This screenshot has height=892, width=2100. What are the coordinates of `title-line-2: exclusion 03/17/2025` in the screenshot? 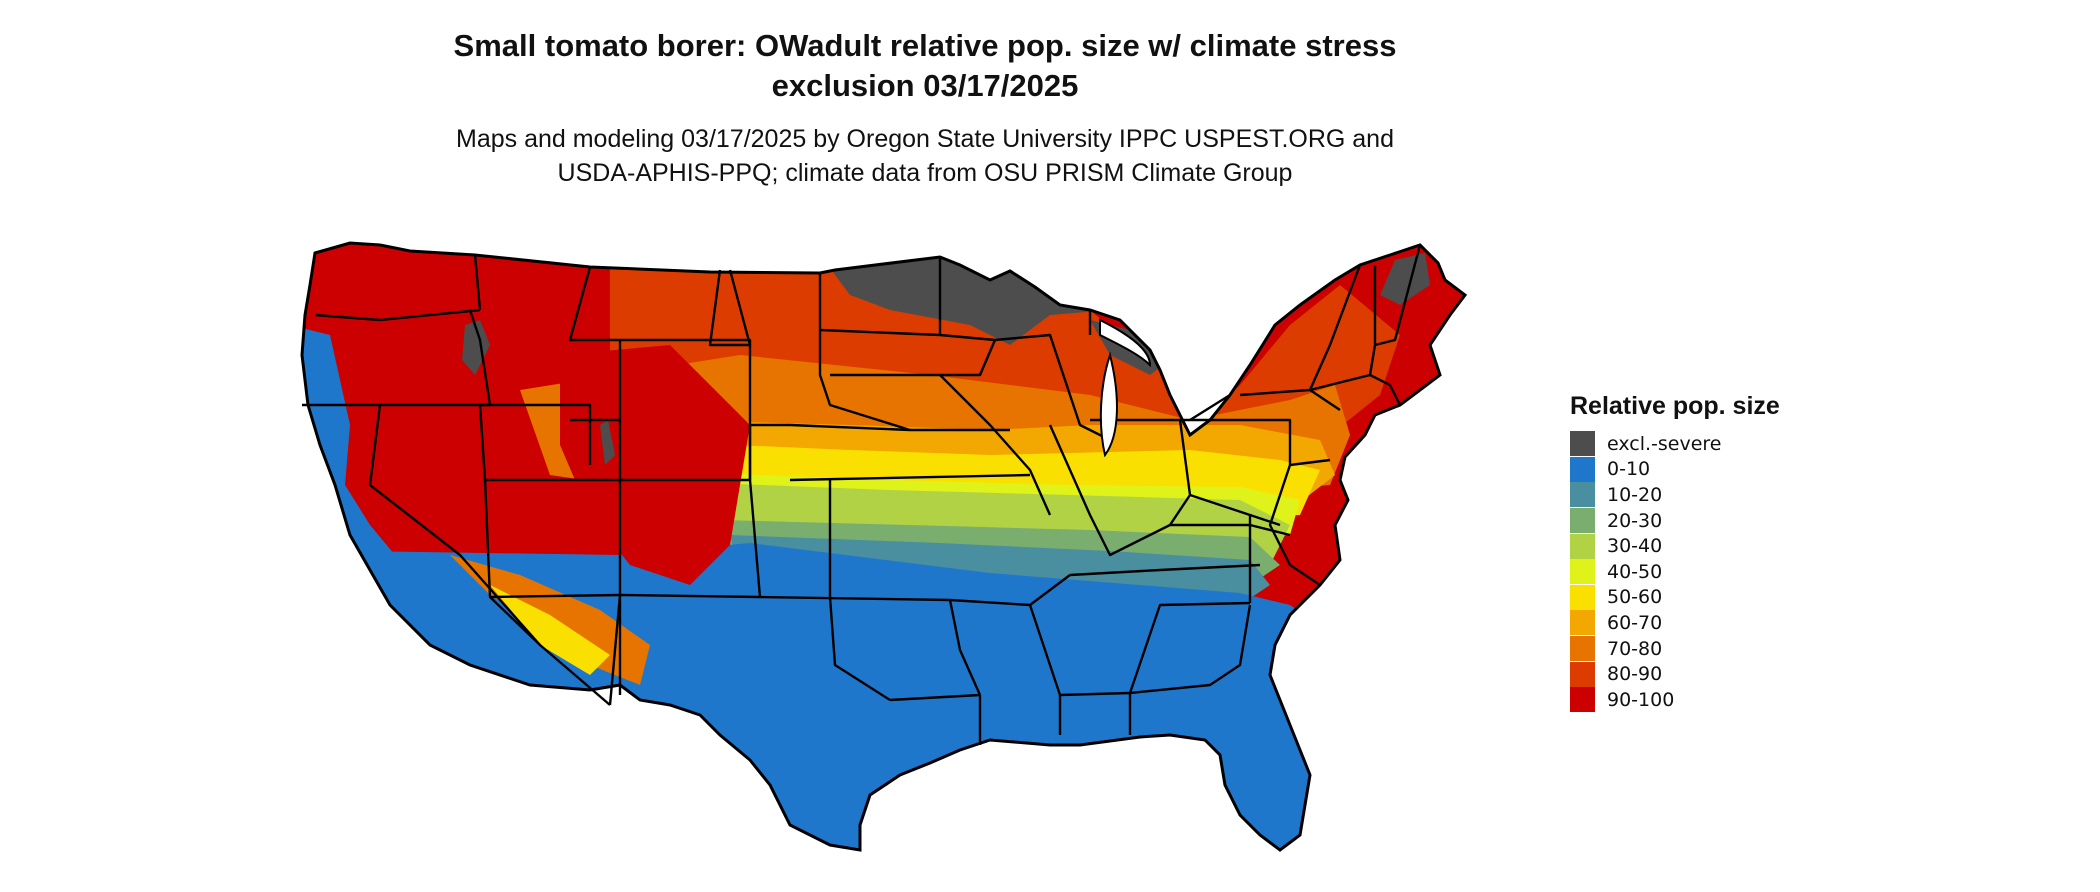 It's located at (925, 85).